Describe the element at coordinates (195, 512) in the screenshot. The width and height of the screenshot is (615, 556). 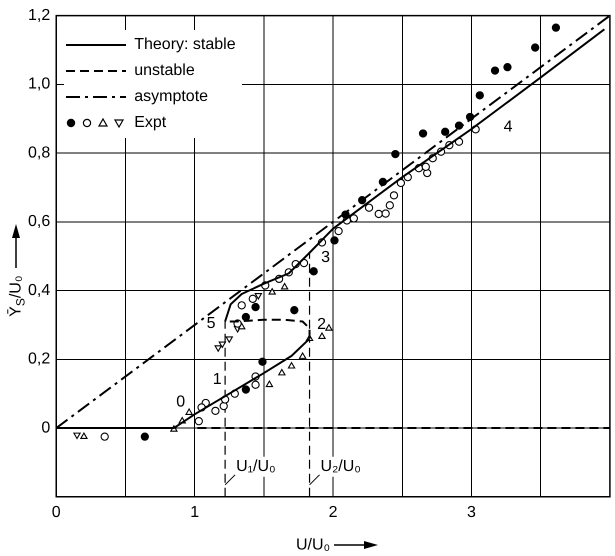
I see `x-tick-label: 1` at that location.